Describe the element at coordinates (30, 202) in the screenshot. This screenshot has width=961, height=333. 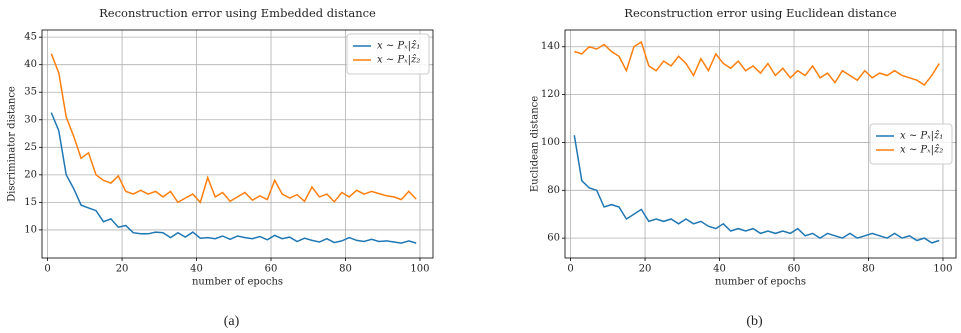
I see `y-tick-label: 15` at that location.